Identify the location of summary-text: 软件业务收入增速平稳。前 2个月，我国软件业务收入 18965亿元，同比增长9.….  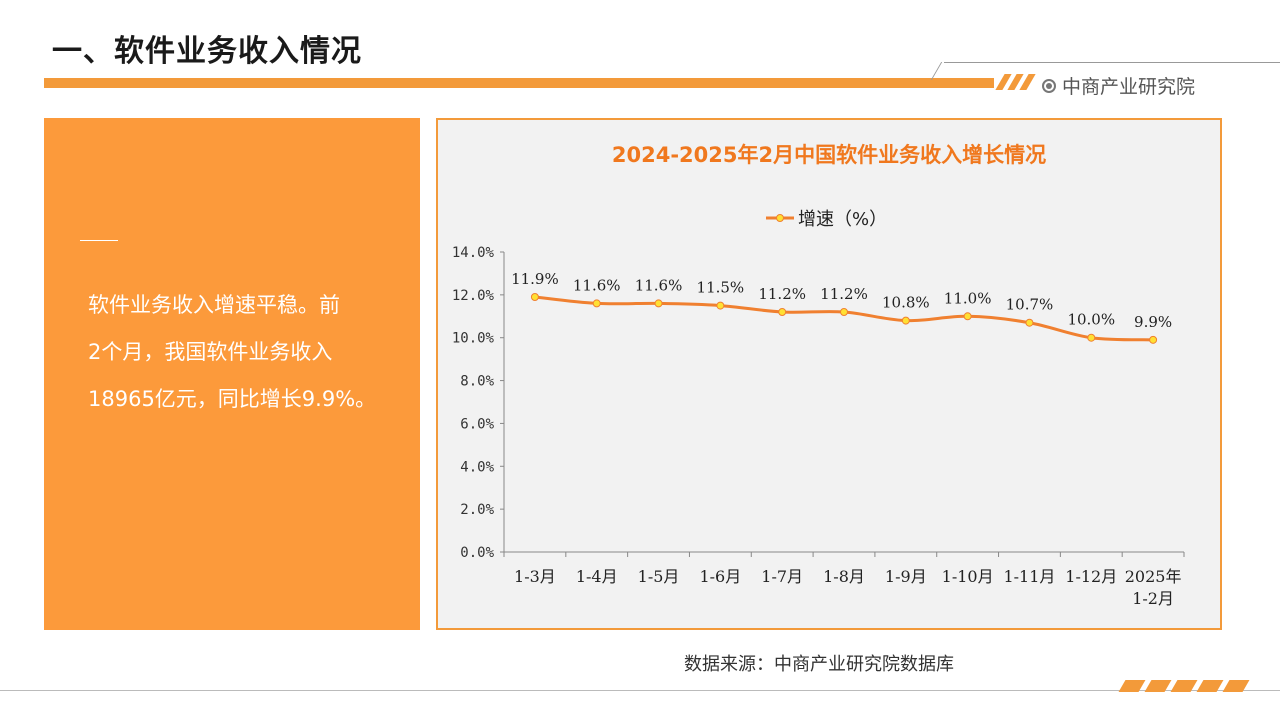
(248, 352).